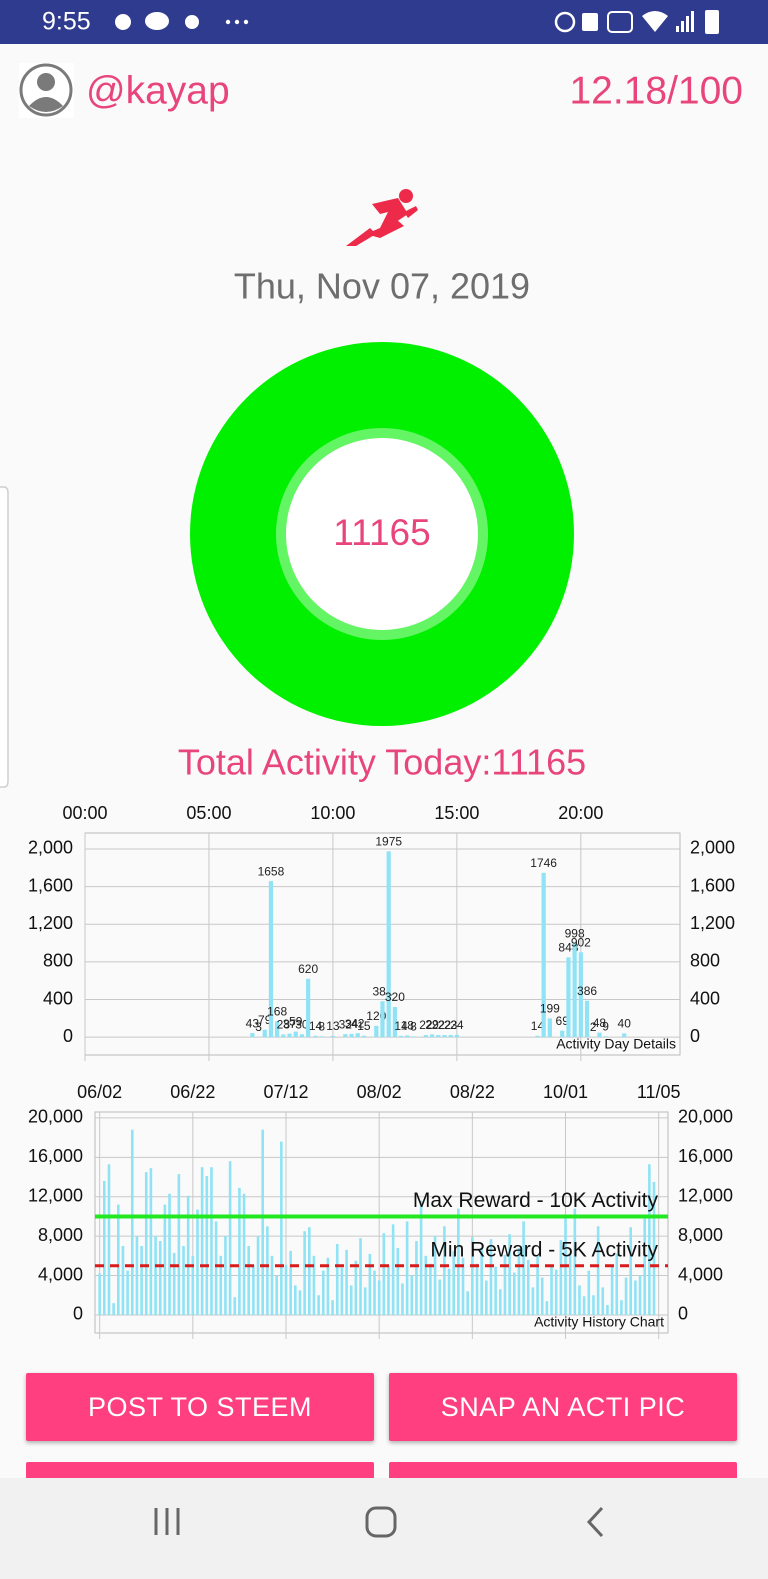 The image size is (768, 1579). What do you see at coordinates (550, 1009) in the screenshot?
I see `value-label: 199` at bounding box center [550, 1009].